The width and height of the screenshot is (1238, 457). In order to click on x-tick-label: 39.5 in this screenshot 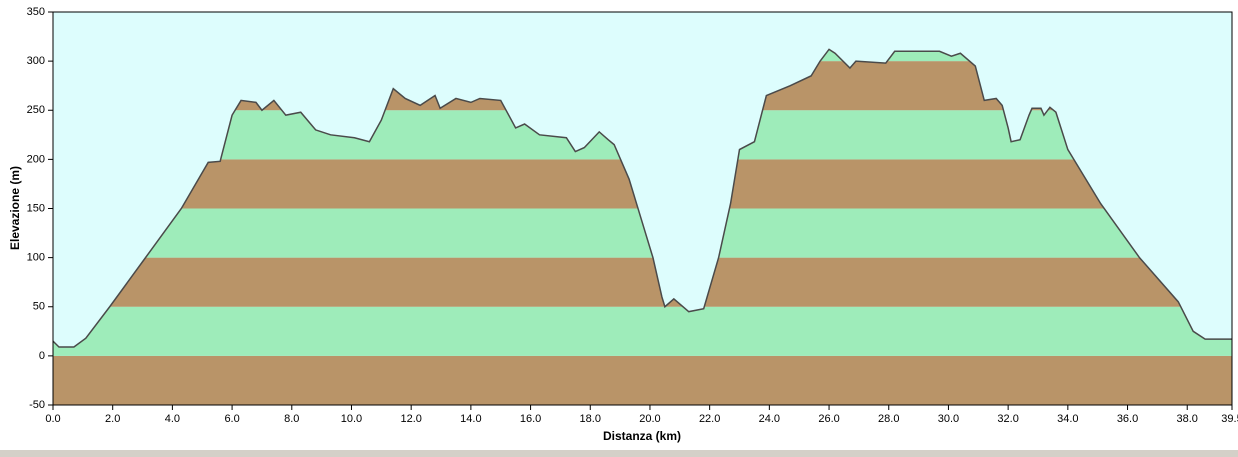, I will do `click(1229, 419)`.